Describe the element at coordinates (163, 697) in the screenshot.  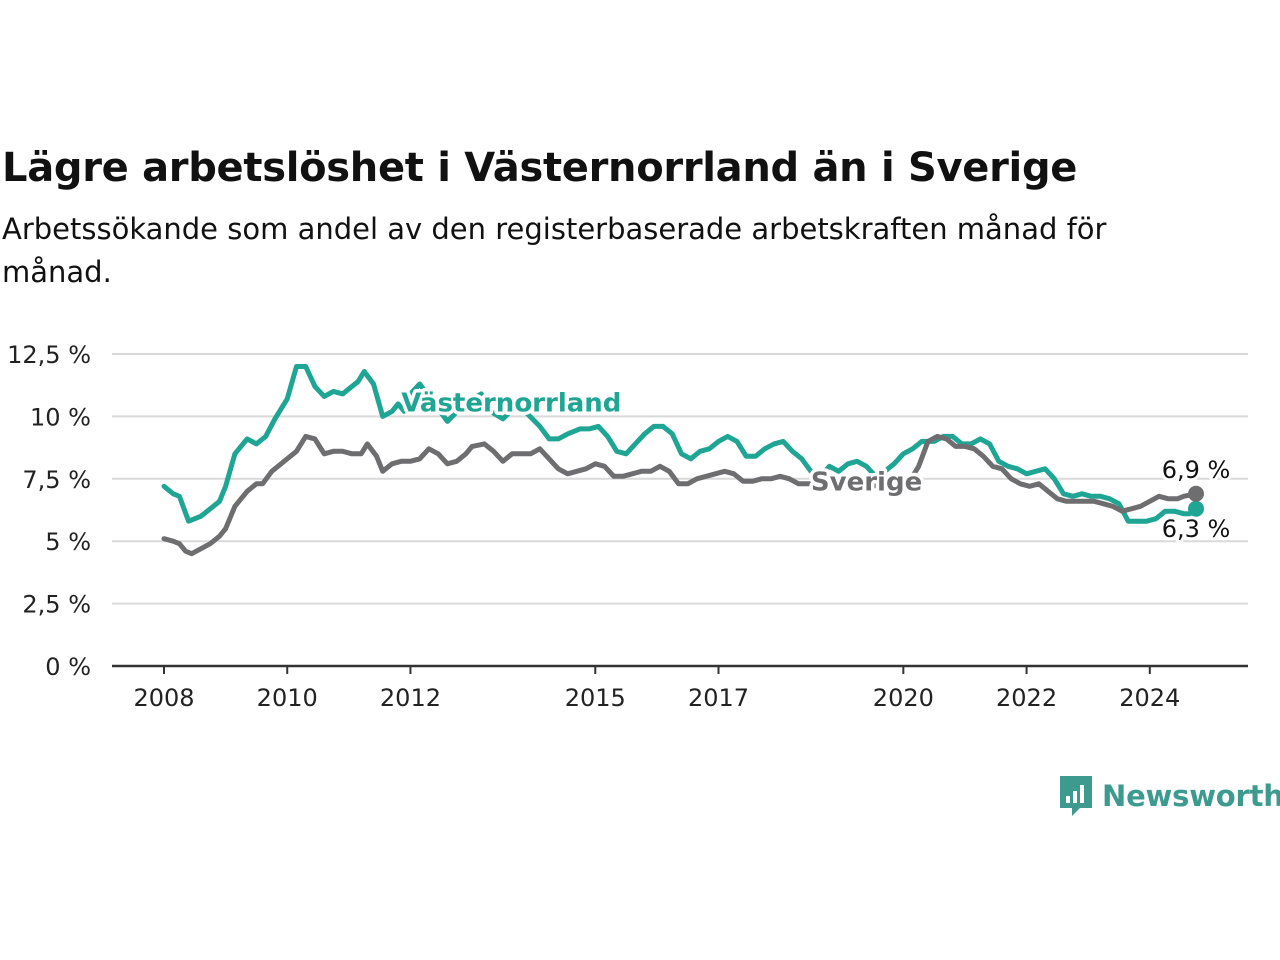
I see `x-tick-label: 2008` at that location.